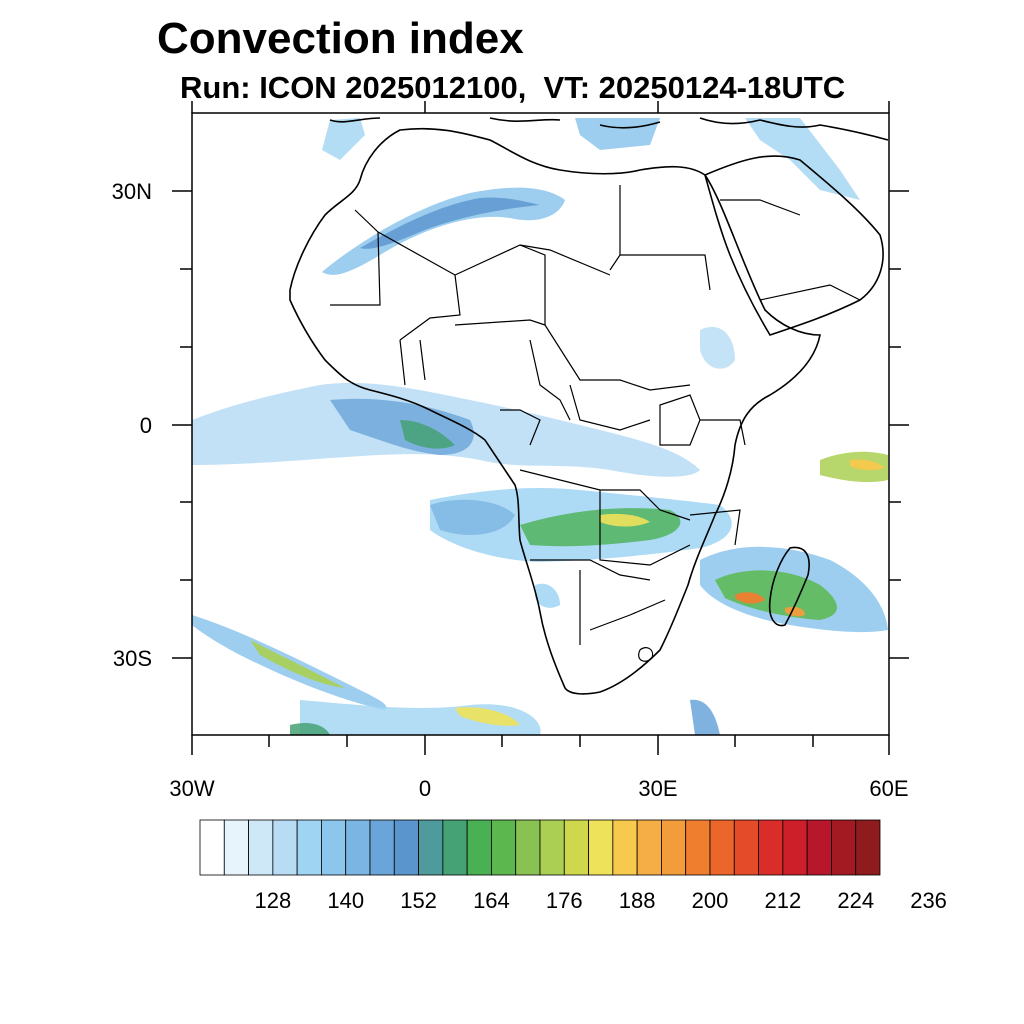  I want to click on colorbar, so click(540, 847).